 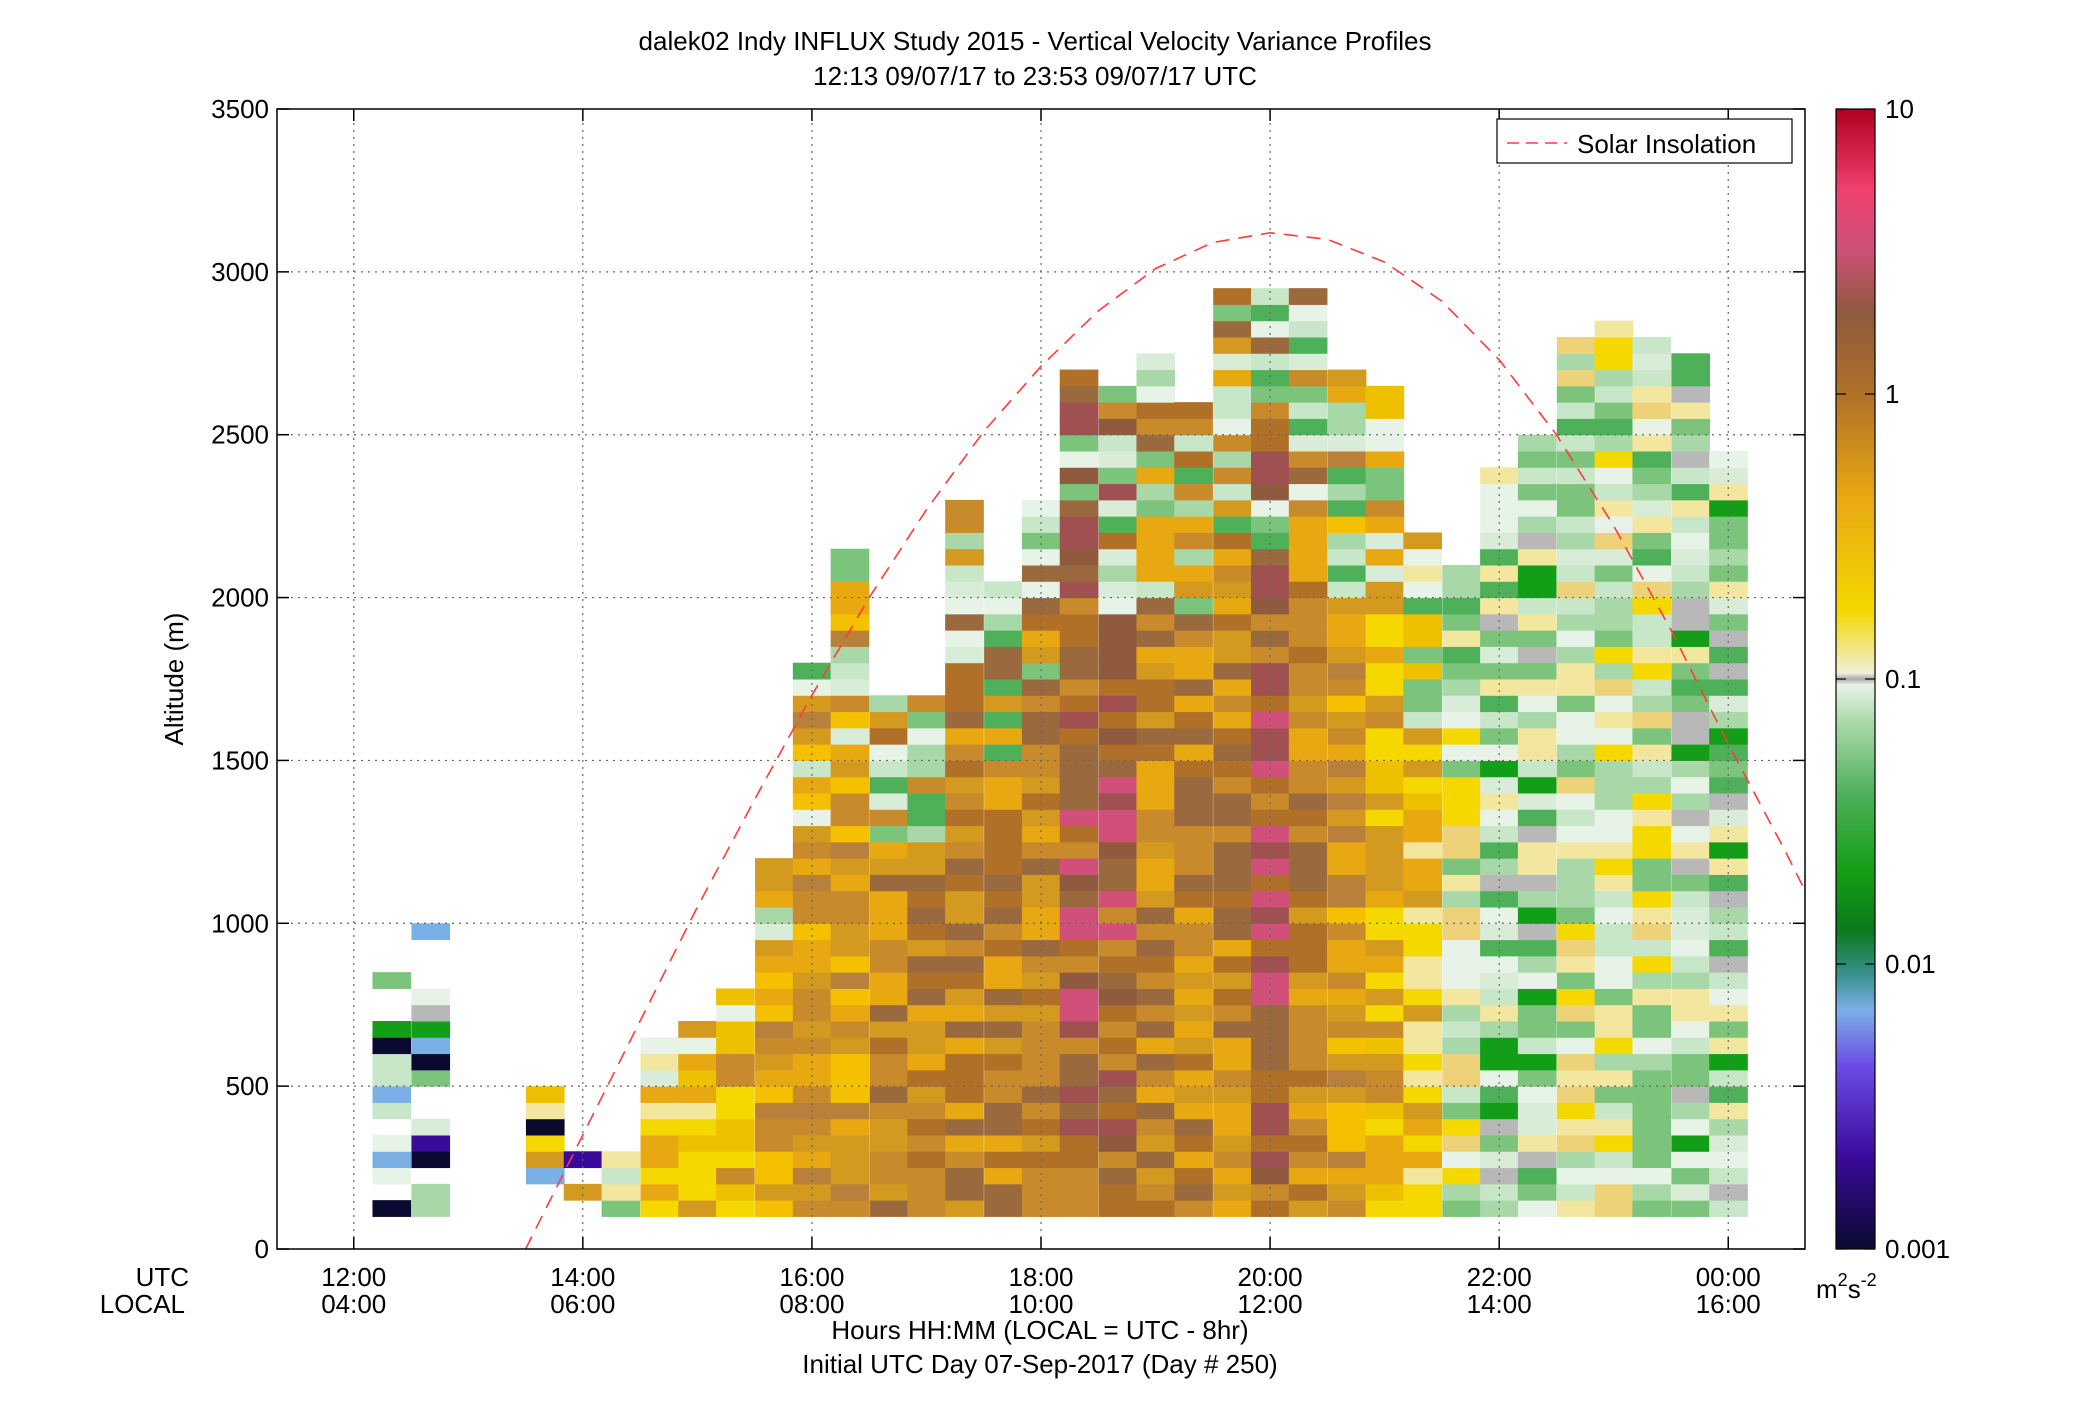 What do you see at coordinates (1846, 1287) in the screenshot?
I see `colorbar-unit: m2s-2` at bounding box center [1846, 1287].